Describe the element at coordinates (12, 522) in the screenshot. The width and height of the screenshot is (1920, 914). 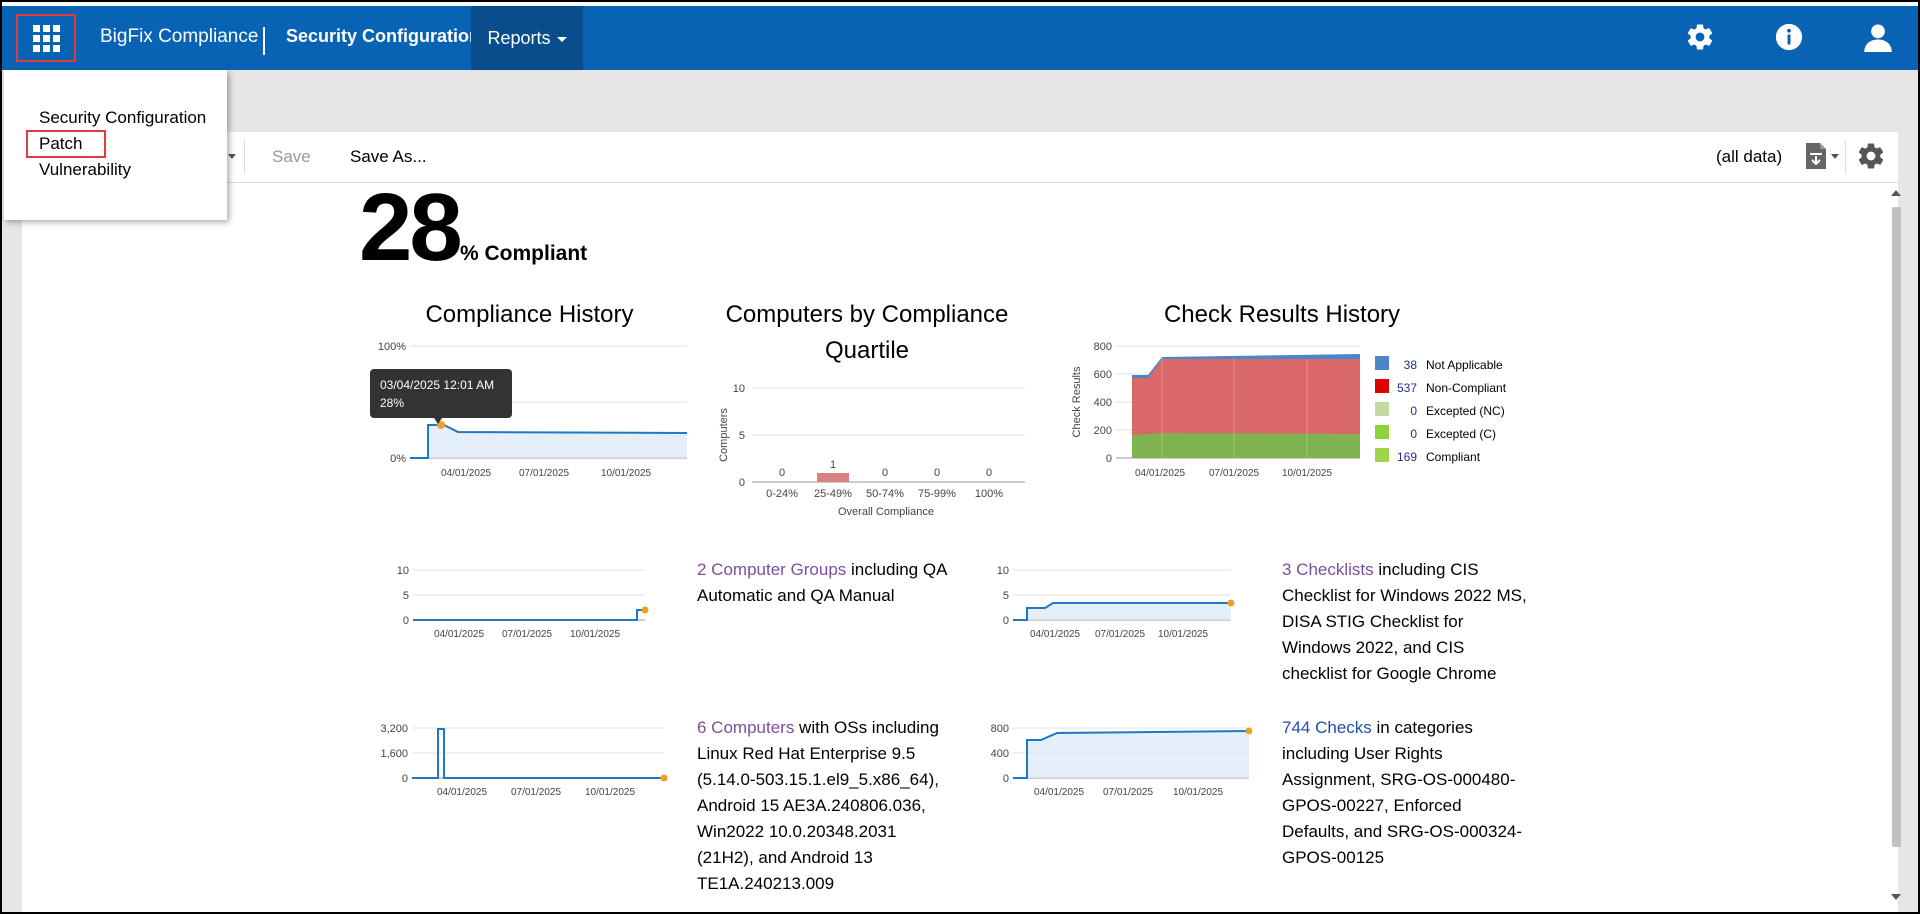
I see `left-gutter` at that location.